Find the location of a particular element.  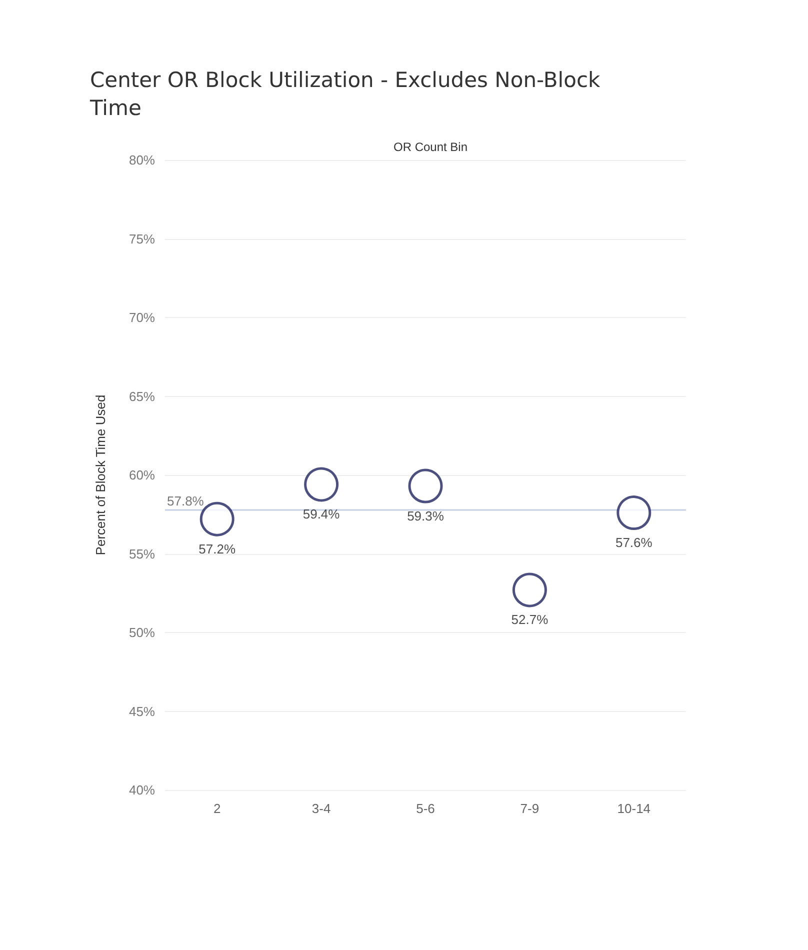

data-label: 59.4% is located at coordinates (321, 514).